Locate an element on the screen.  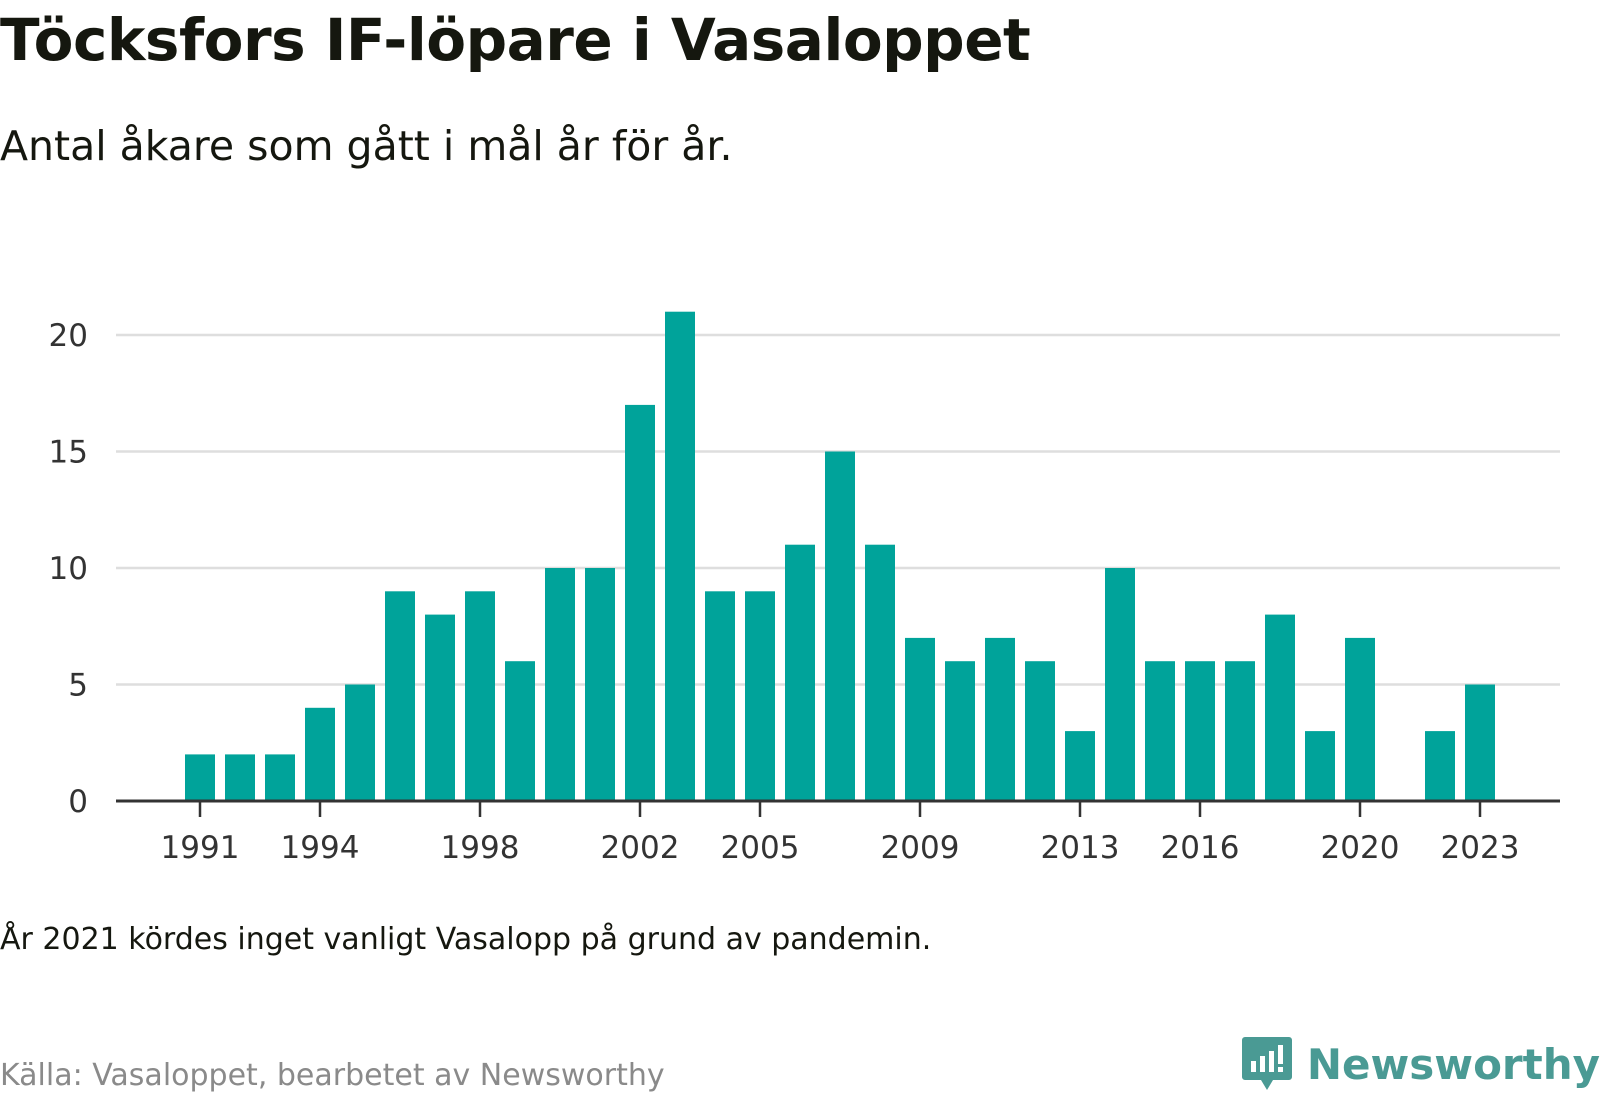
bar-2003 is located at coordinates (680, 556).